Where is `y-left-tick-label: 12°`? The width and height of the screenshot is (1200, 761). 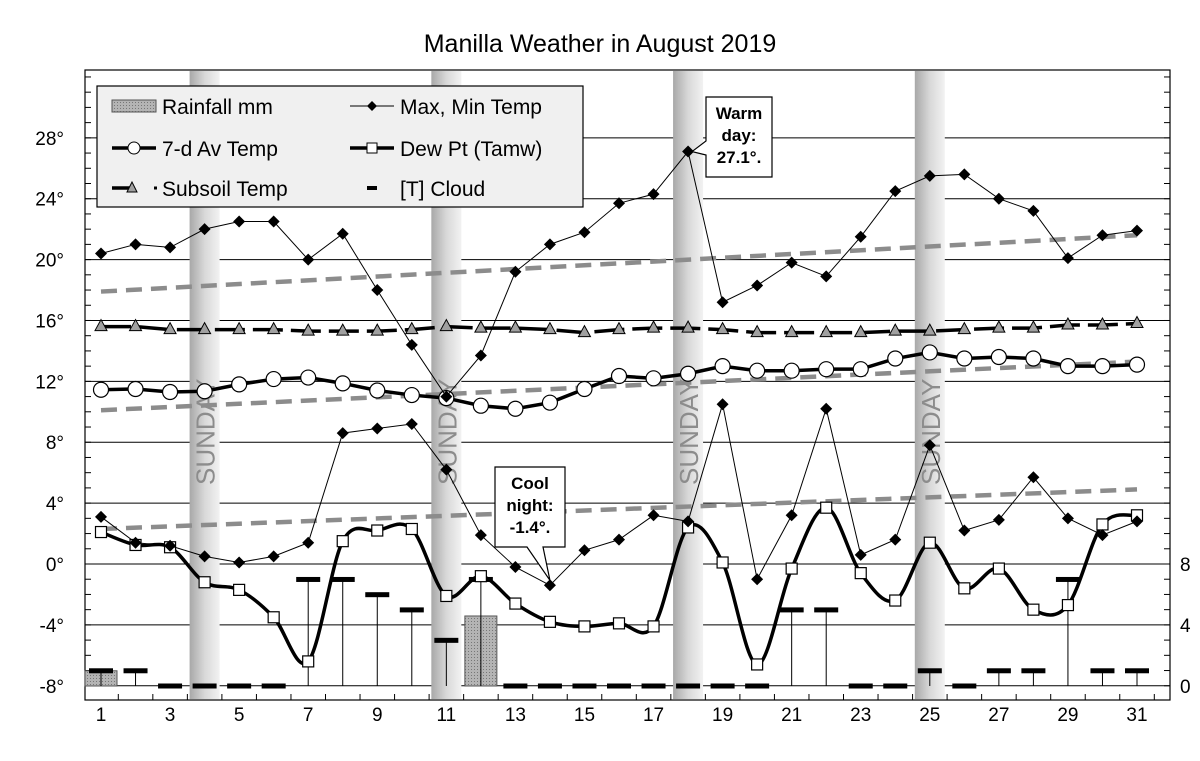
y-left-tick-label: 12° is located at coordinates (49, 382).